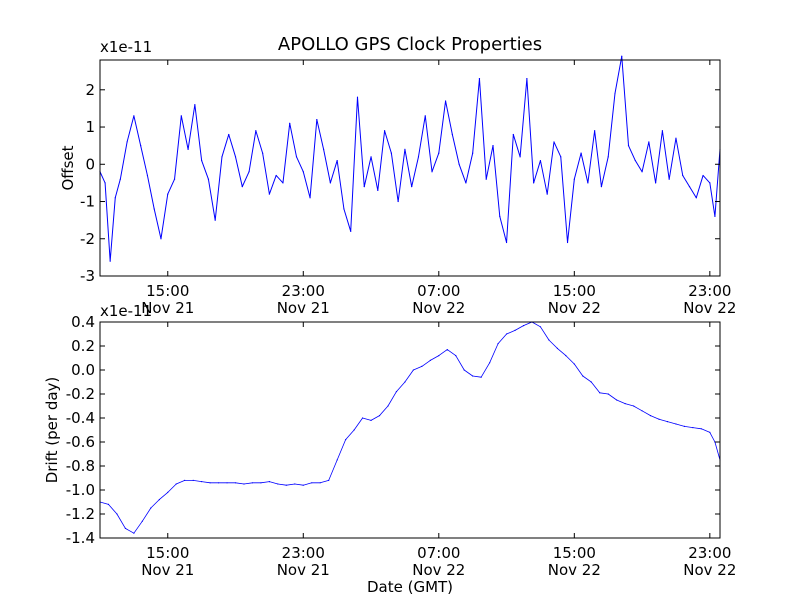 This screenshot has height=604, width=800. Describe the element at coordinates (80, 490) in the screenshot. I see `drift-y-tick-label: -1.0` at that location.